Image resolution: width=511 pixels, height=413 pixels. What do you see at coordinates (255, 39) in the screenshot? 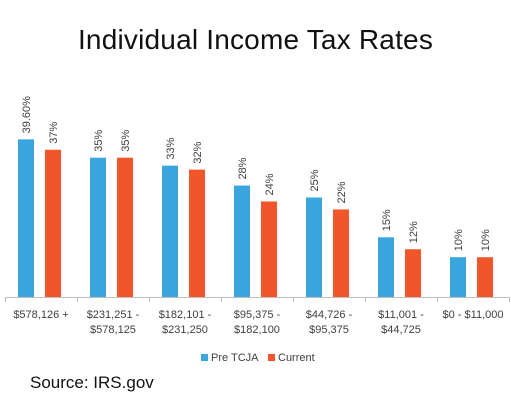
I see `chart-title: Individual Income Tax Rates` at bounding box center [255, 39].